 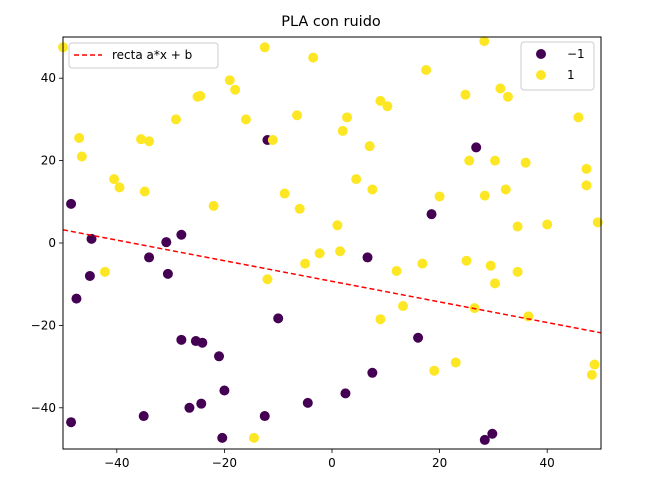 I want to click on y-tick-label: 0, so click(x=52, y=243).